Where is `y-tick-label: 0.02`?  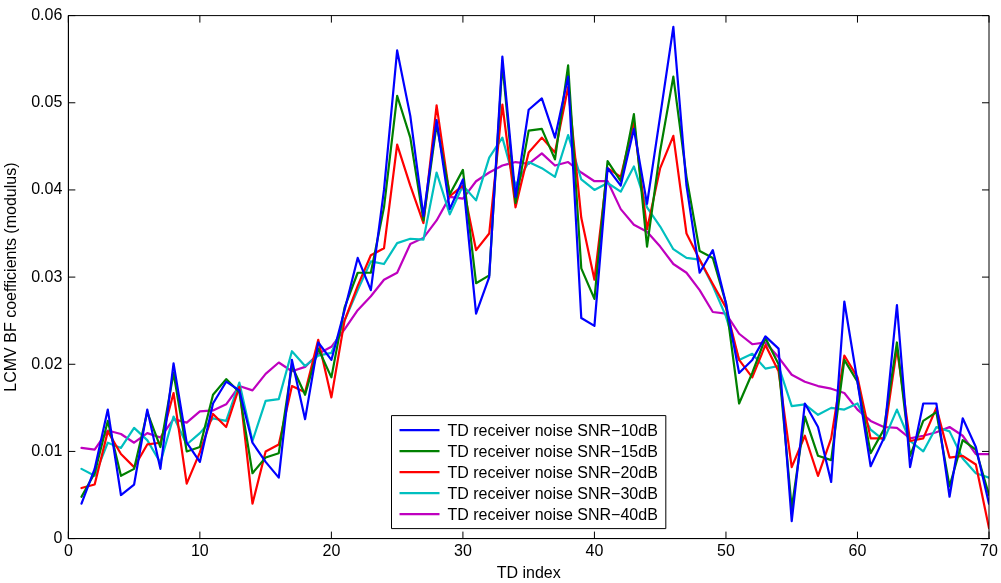 y-tick-label: 0.02 is located at coordinates (47, 363).